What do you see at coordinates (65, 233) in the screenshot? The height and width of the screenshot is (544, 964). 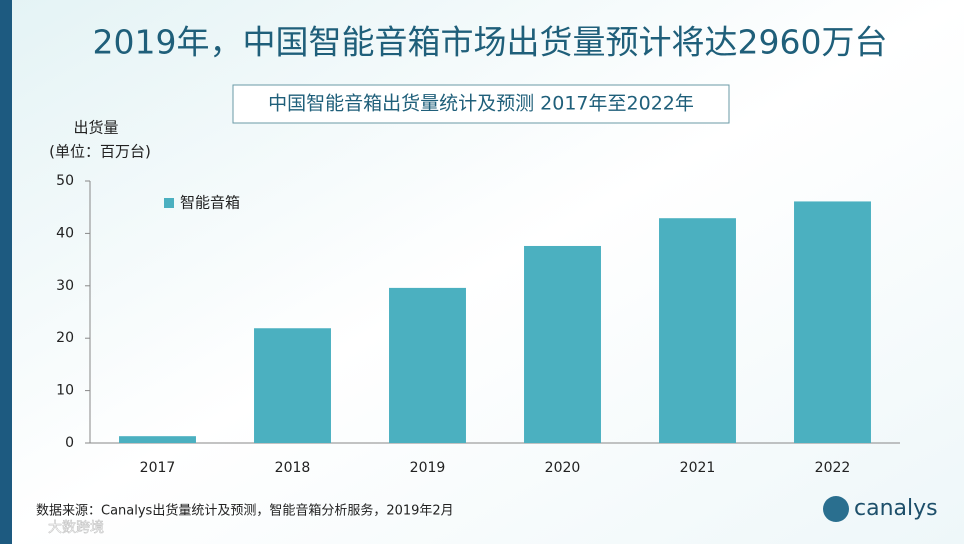 I see `y-tick-label: 40` at bounding box center [65, 233].